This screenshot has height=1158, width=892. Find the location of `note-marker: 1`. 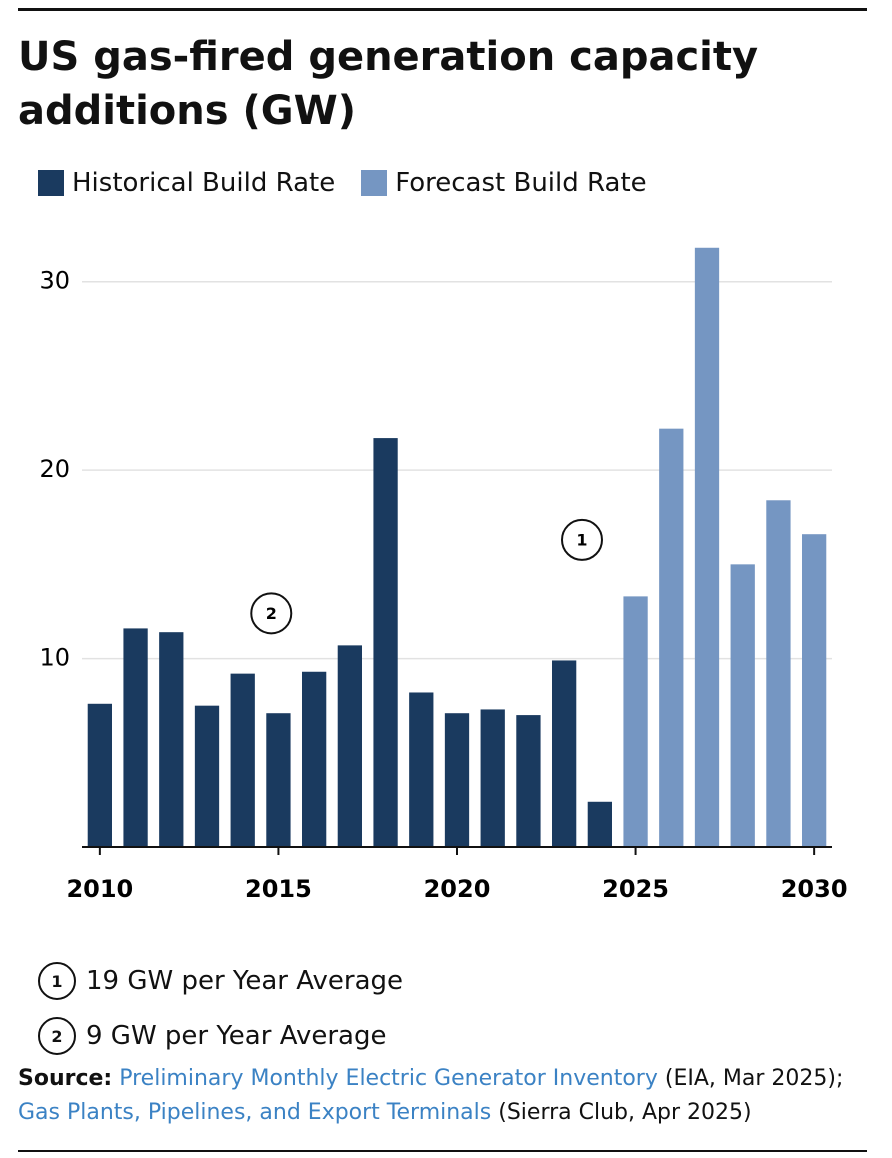

note-marker: 1 is located at coordinates (57, 981).